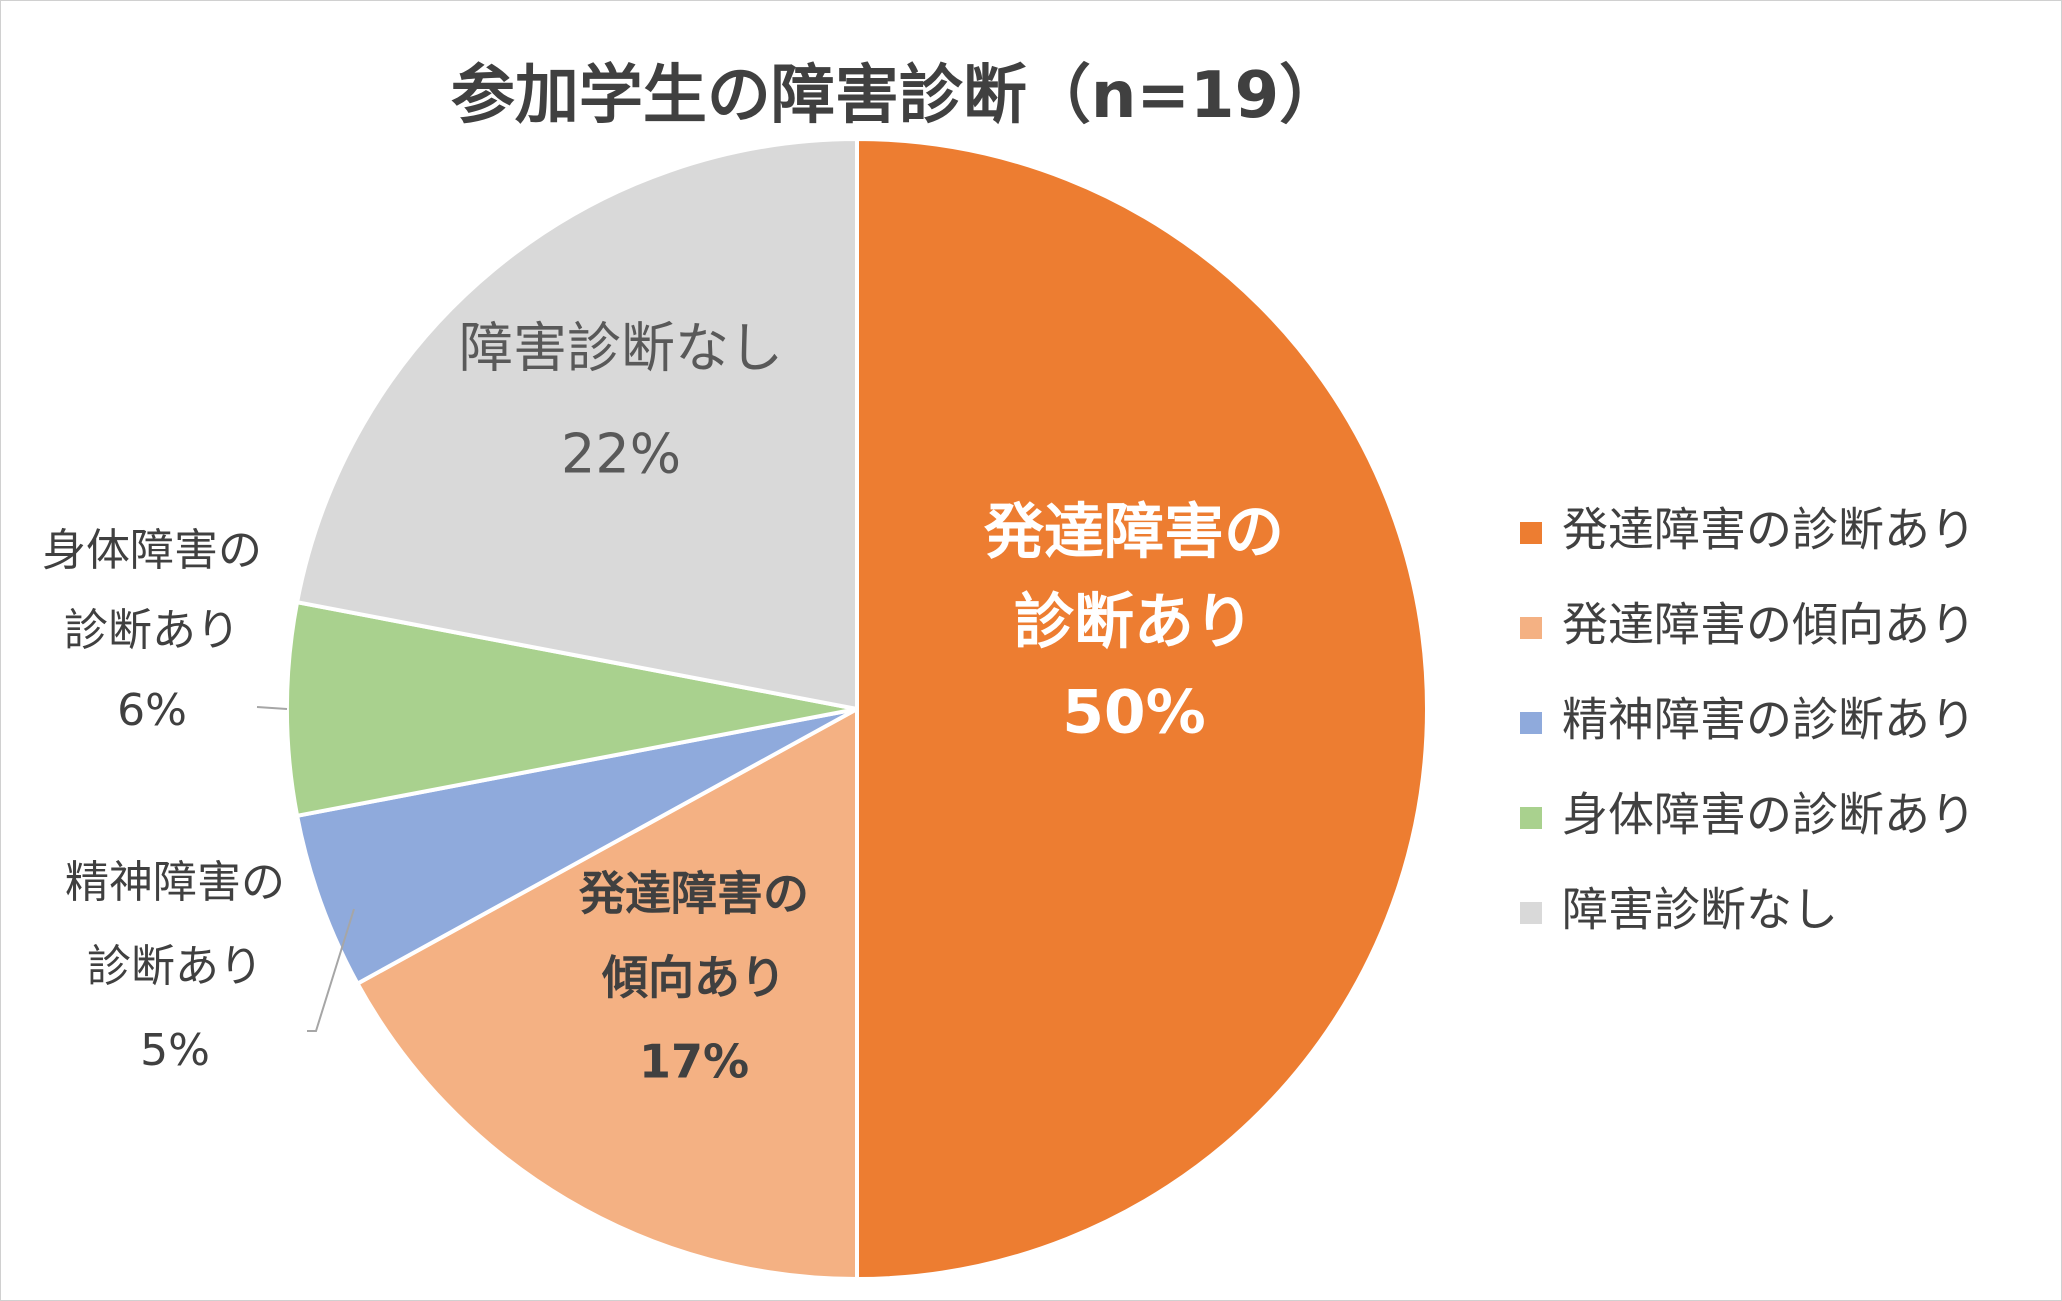 This screenshot has height=1301, width=2062. What do you see at coordinates (897, 96) in the screenshot?
I see `chart-title: 参加学生の障害診断（n=19）` at bounding box center [897, 96].